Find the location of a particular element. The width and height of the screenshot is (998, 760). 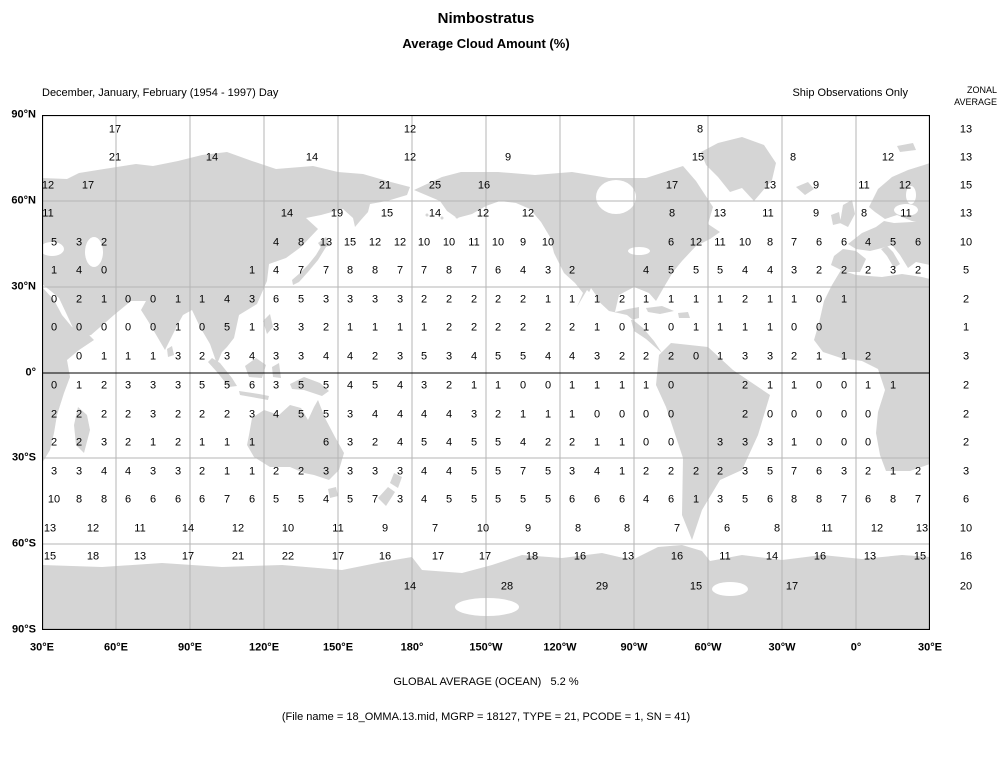

x-axis-label: 30°W is located at coordinates (782, 647).